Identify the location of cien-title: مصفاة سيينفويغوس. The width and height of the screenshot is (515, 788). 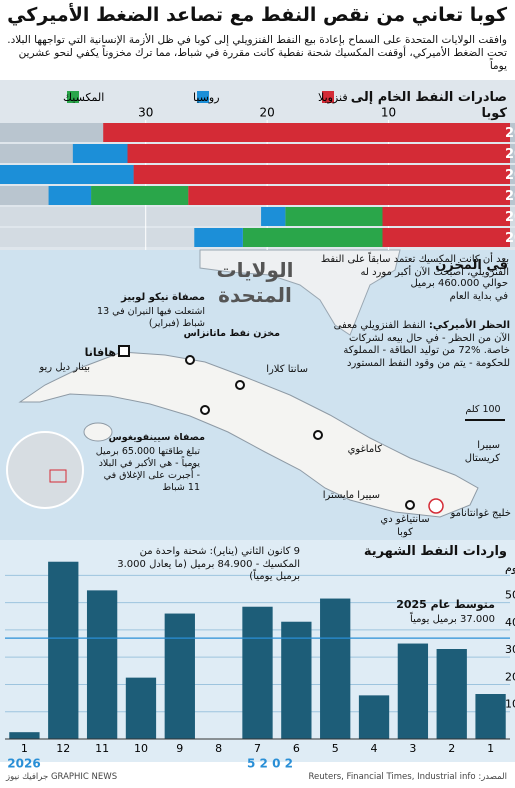
(156, 437).